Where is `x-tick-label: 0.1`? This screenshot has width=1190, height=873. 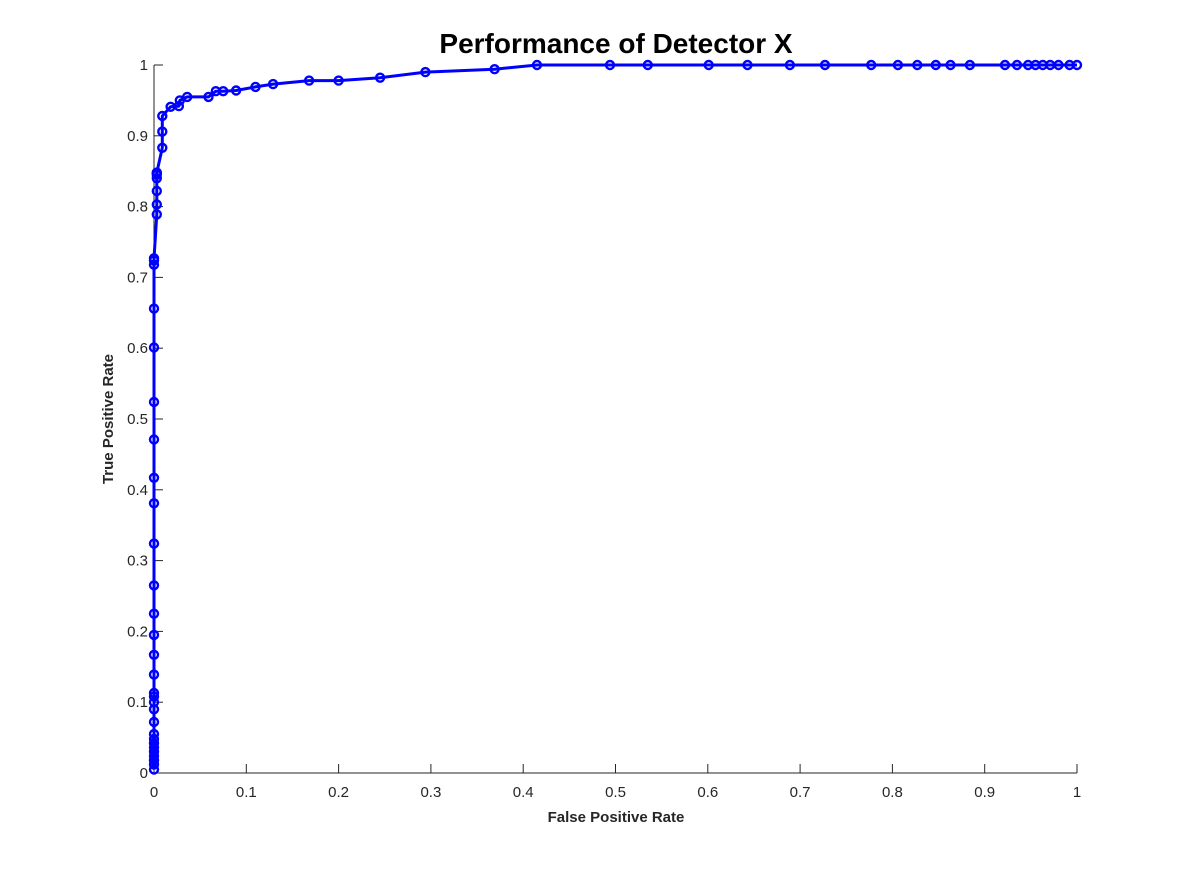 x-tick-label: 0.1 is located at coordinates (246, 792).